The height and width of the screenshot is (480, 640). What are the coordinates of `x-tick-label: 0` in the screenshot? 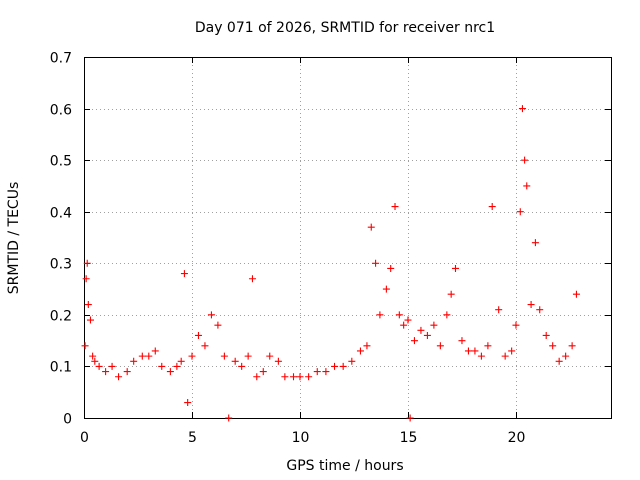 It's located at (84, 438).